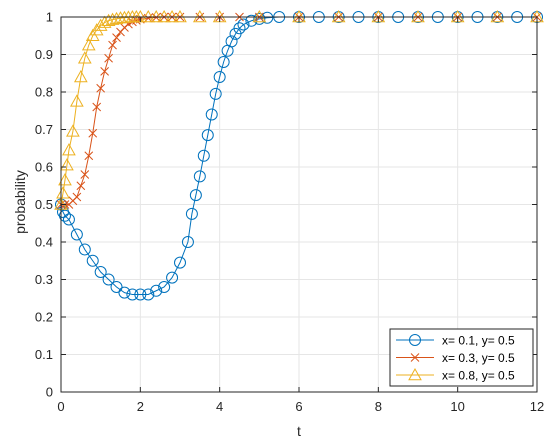 This screenshot has width=550, height=442. I want to click on x-tick-label: 8, so click(378, 406).